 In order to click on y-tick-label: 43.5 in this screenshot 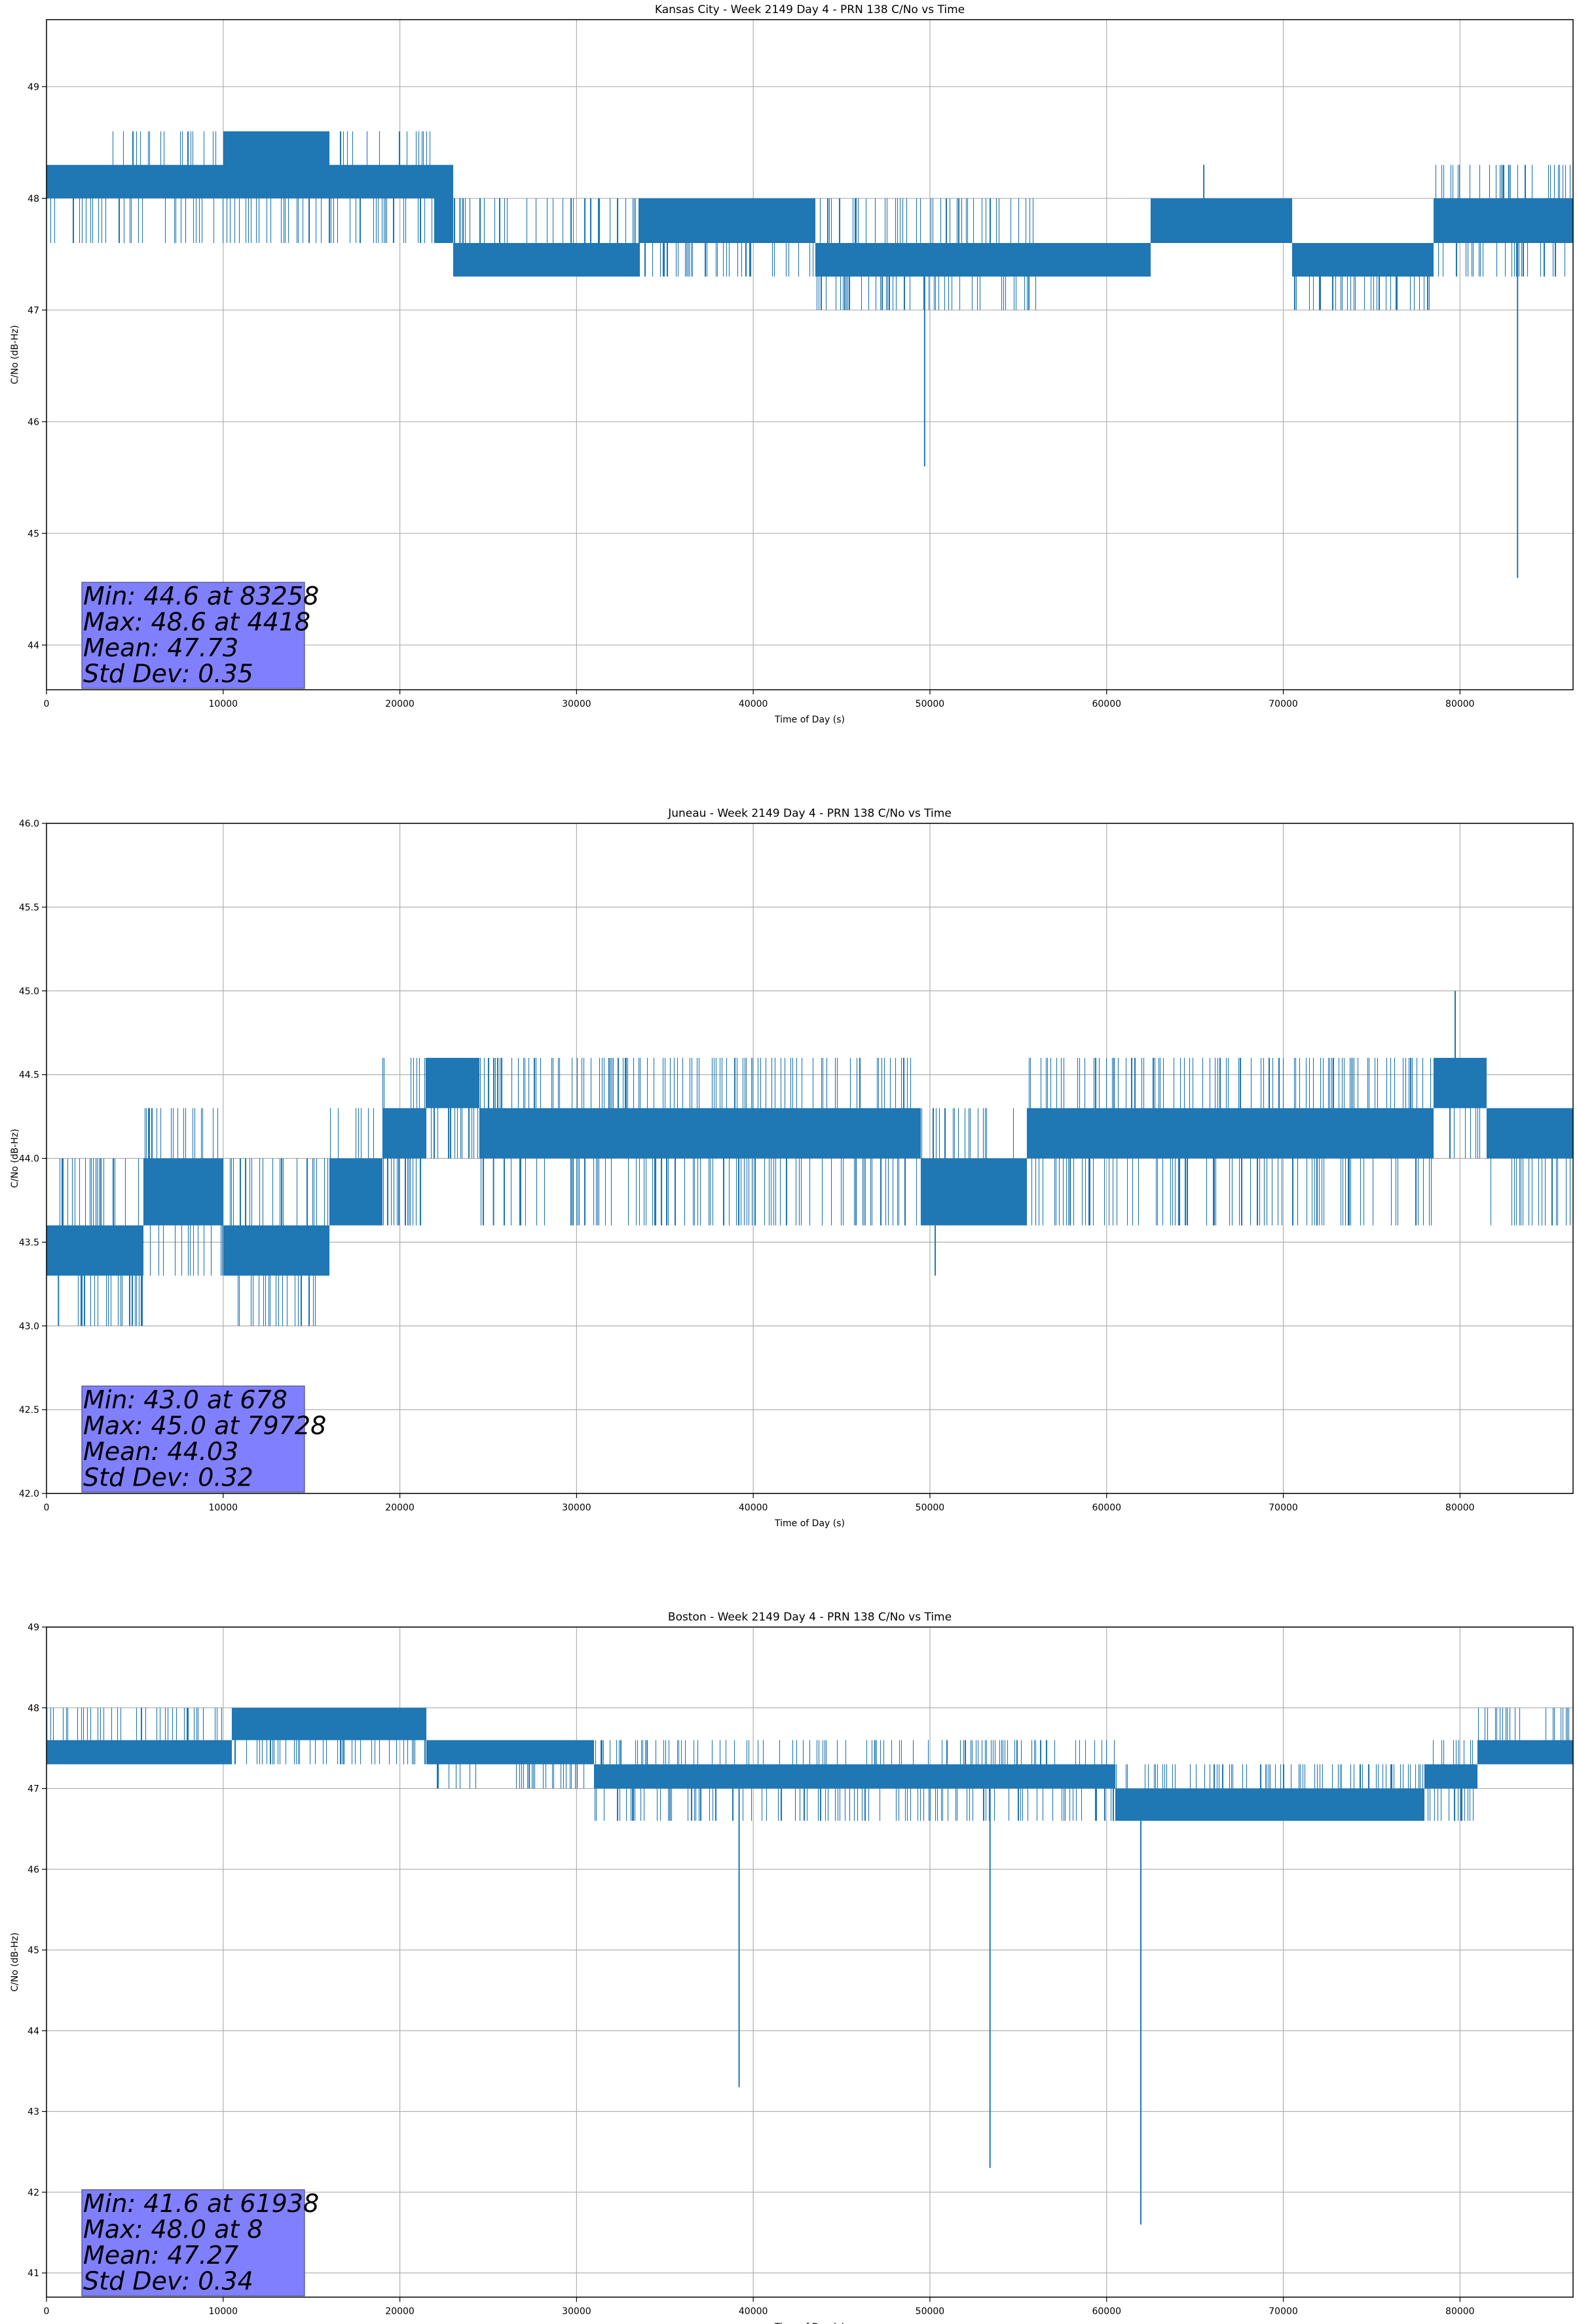, I will do `click(29, 1242)`.